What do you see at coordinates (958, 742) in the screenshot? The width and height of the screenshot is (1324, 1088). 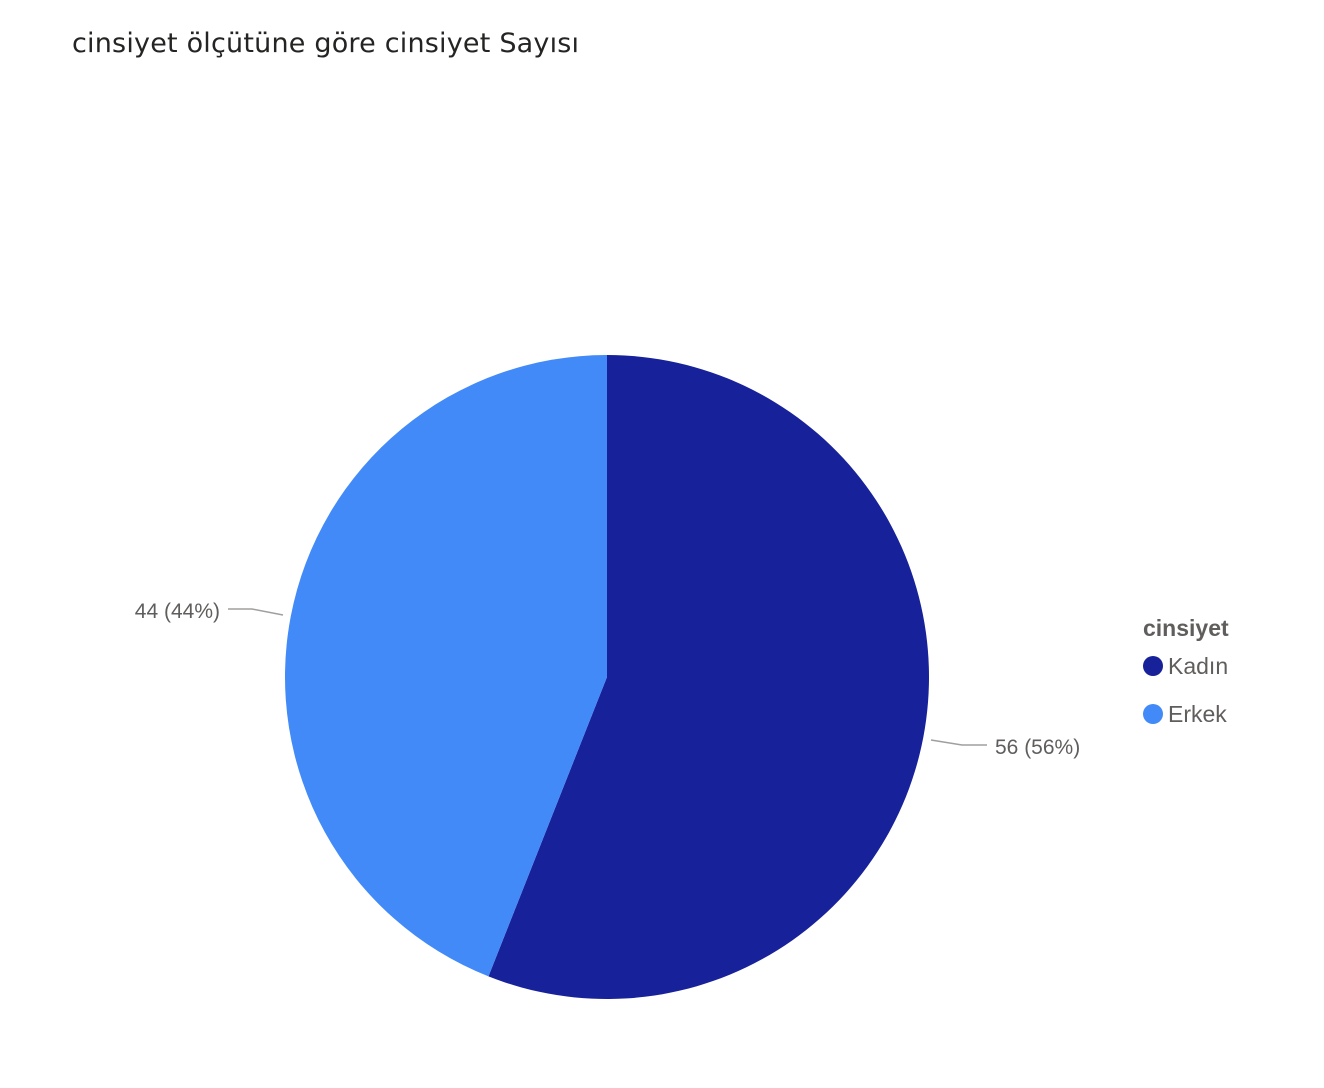 I see `leader-line-kadin` at bounding box center [958, 742].